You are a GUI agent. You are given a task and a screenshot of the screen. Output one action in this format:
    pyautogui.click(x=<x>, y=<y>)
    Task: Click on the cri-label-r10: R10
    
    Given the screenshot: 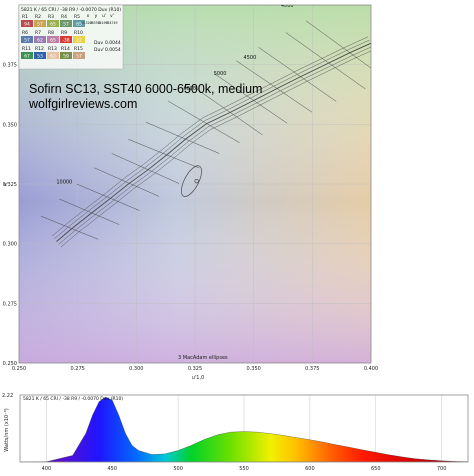 What is the action you would take?
    pyautogui.click(x=78, y=33)
    